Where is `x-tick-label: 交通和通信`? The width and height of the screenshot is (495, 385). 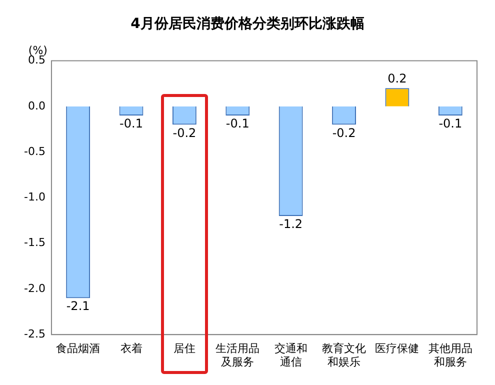
x-tick-label: 交通和通信 is located at coordinates (291, 355).